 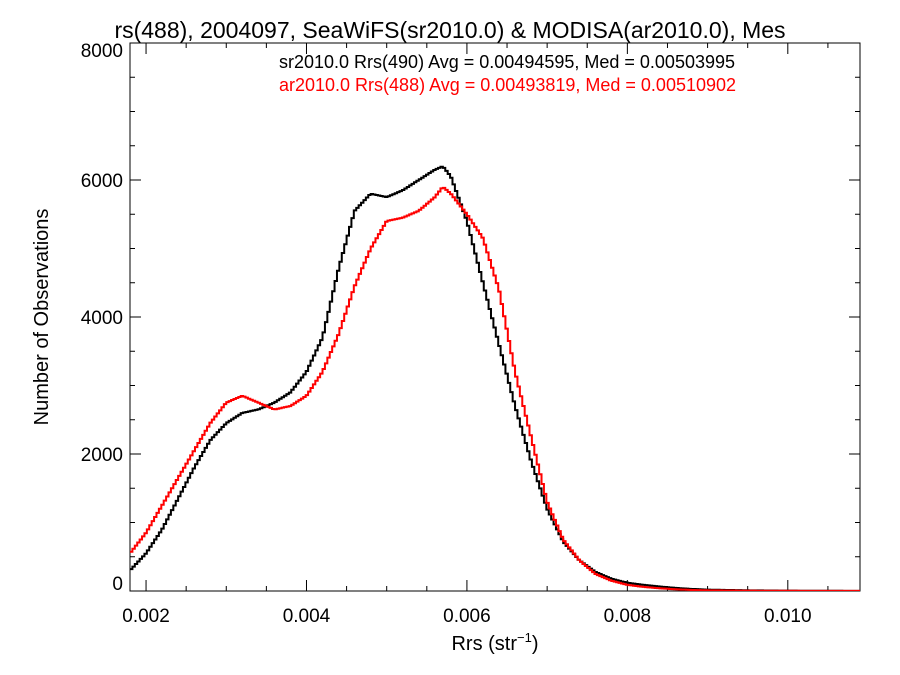 What do you see at coordinates (467, 616) in the screenshot?
I see `x-tick-label: 0.006` at bounding box center [467, 616].